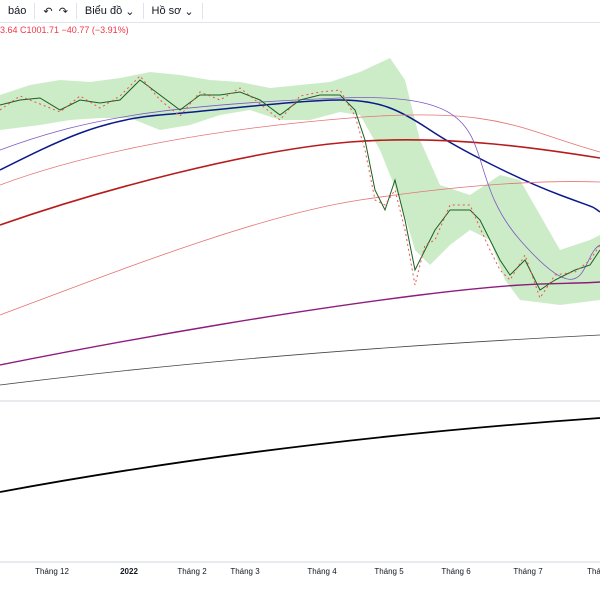  What do you see at coordinates (300, 11) in the screenshot?
I see `toolbar: báo ↶ ↷ Biểu đồ ⌄ Hồ sơ ⌄` at bounding box center [300, 11].